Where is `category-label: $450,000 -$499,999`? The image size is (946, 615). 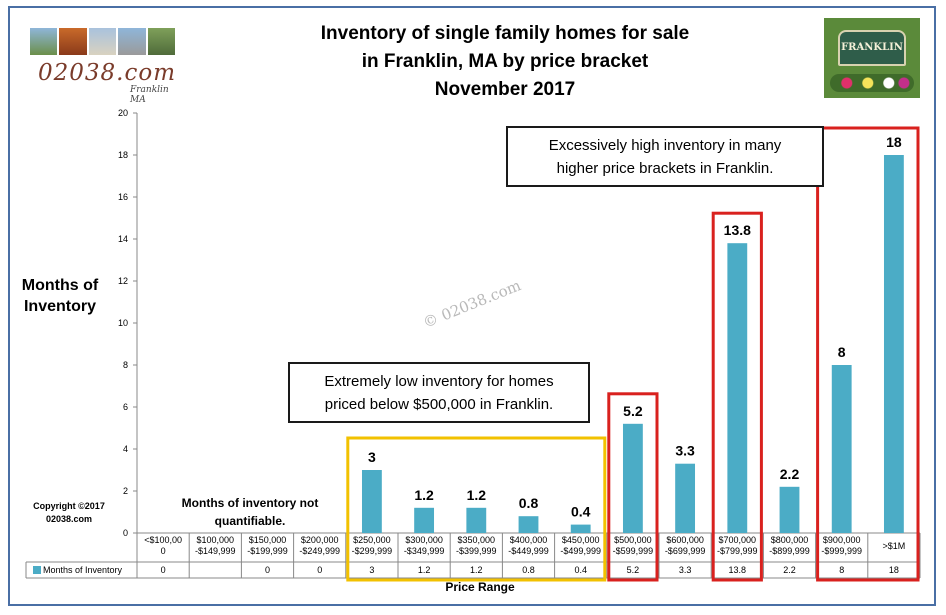
category-label: $450,000 -$499,999 is located at coordinates (580, 545).